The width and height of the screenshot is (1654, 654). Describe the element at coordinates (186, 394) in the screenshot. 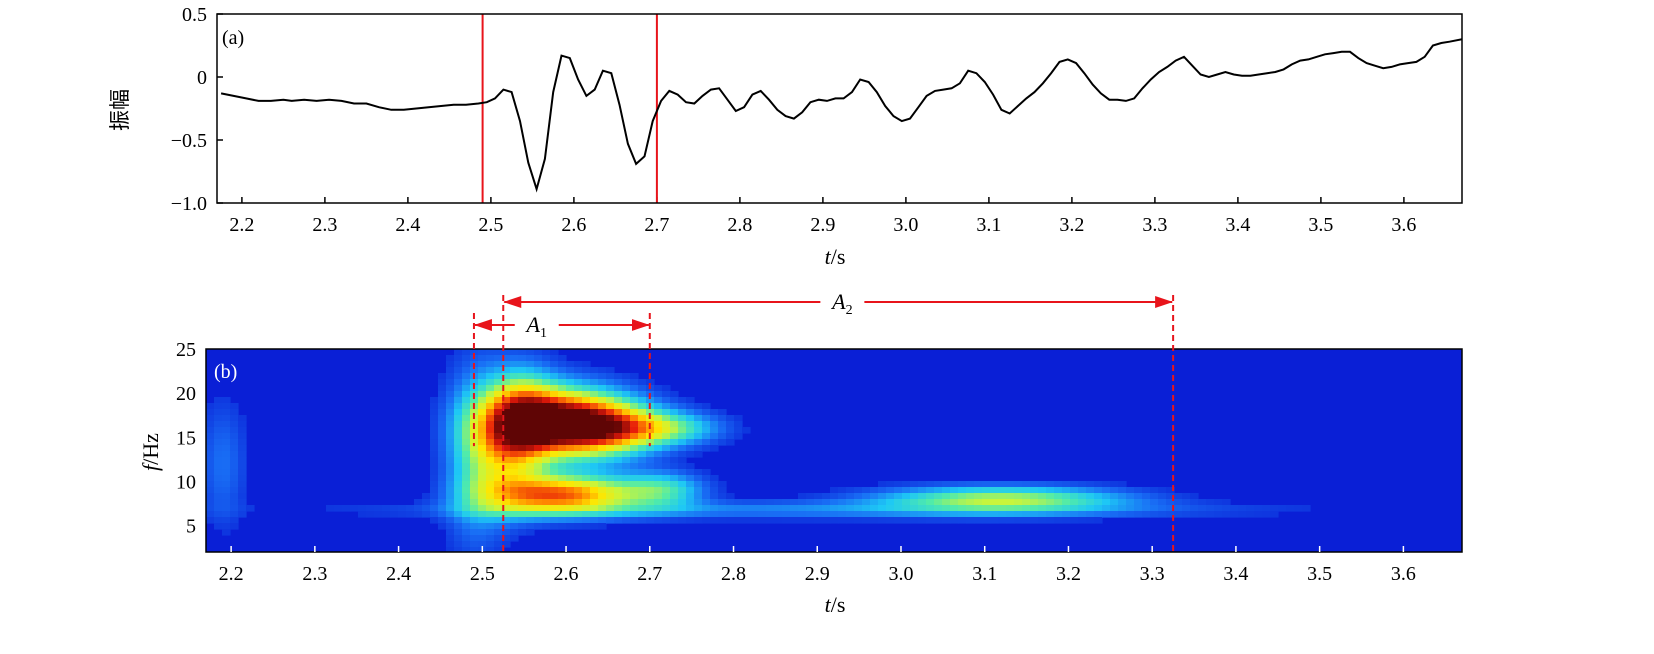

I see `spectrum-y-tick-label: 20` at that location.